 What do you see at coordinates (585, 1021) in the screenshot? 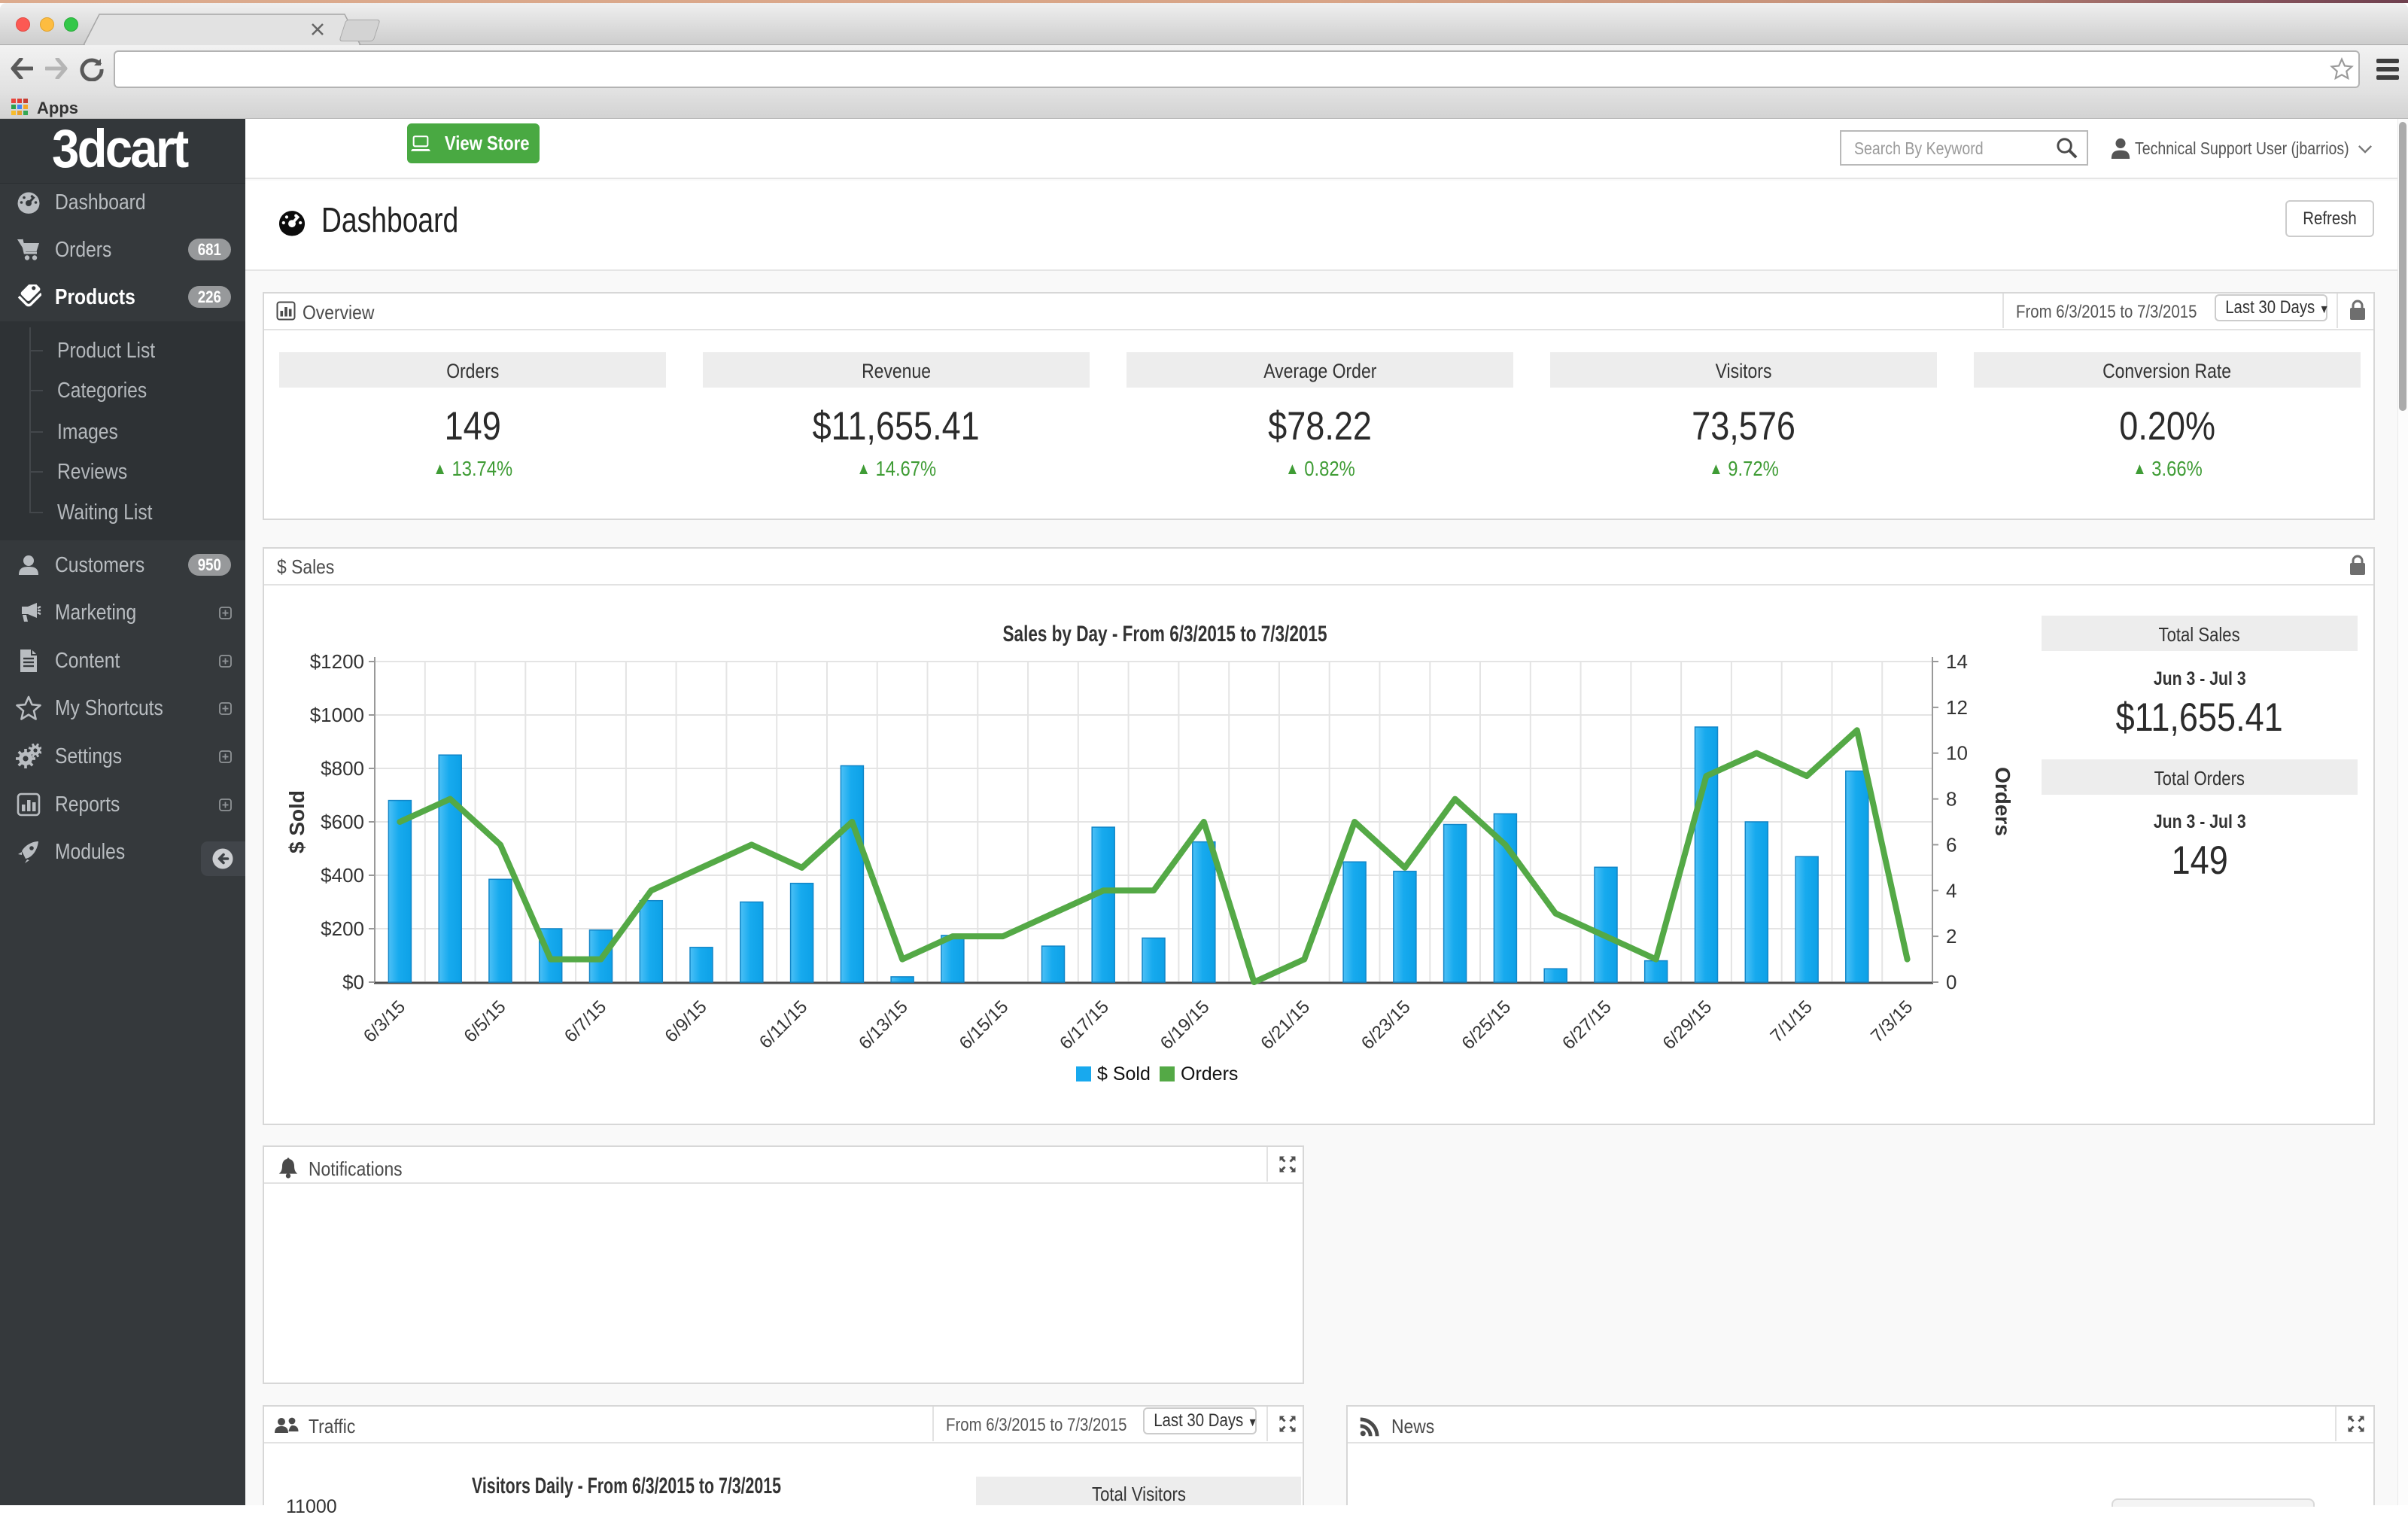
I see `svg-text: 6/7/15` at bounding box center [585, 1021].